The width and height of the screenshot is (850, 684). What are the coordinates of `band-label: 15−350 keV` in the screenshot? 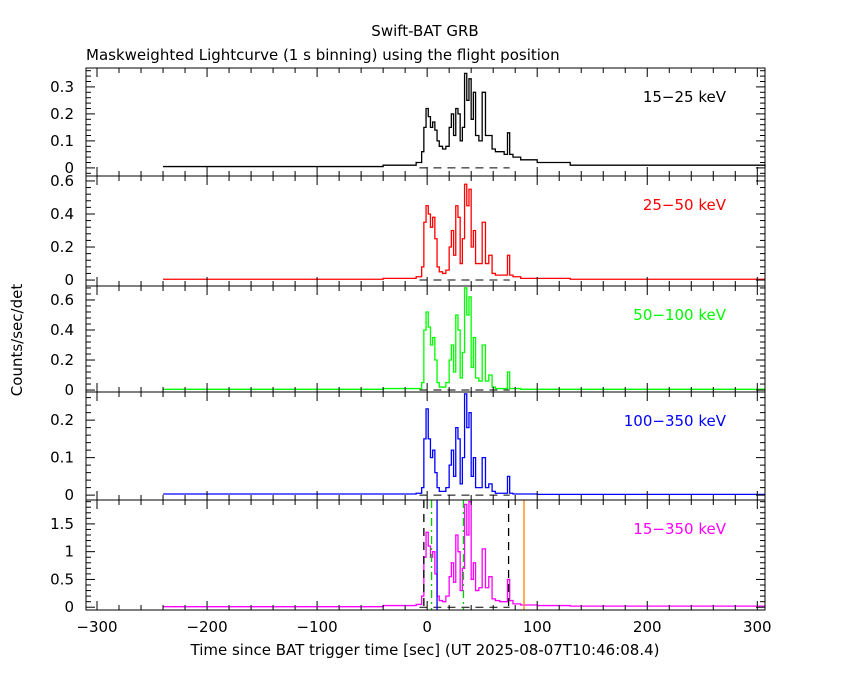 It's located at (679, 529).